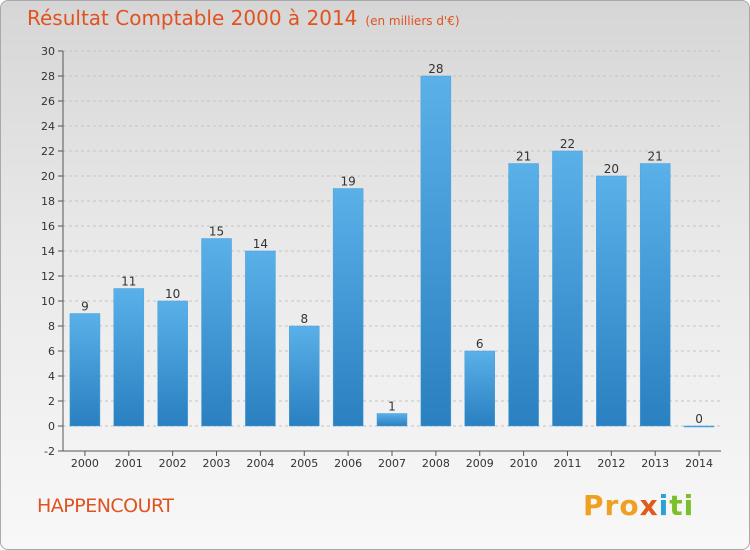 The height and width of the screenshot is (550, 750). What do you see at coordinates (348, 463) in the screenshot?
I see `x-tick-label: 2006` at bounding box center [348, 463].